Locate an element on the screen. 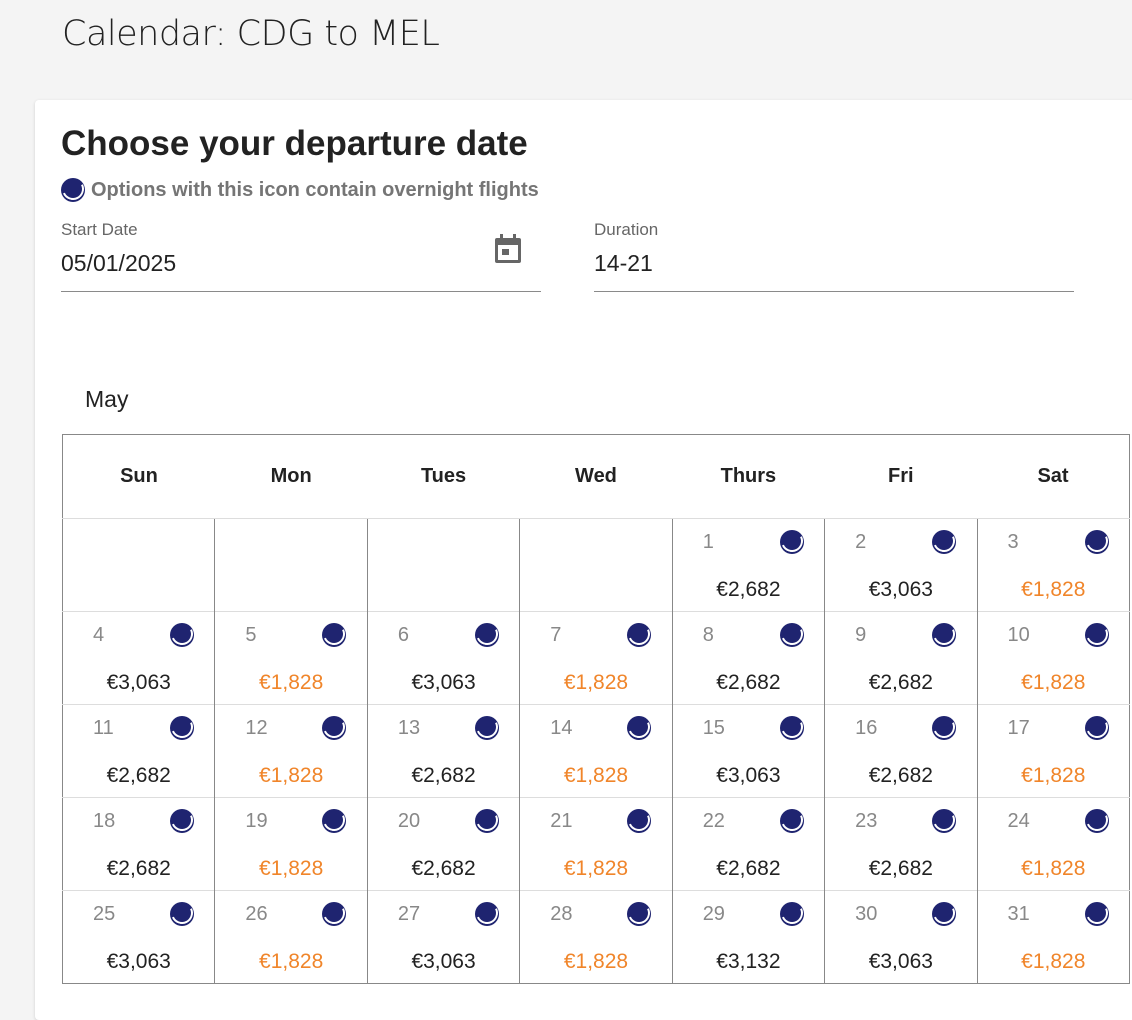 This screenshot has height=1020, width=1132. day-cell: 29 €3,132 is located at coordinates (748, 937).